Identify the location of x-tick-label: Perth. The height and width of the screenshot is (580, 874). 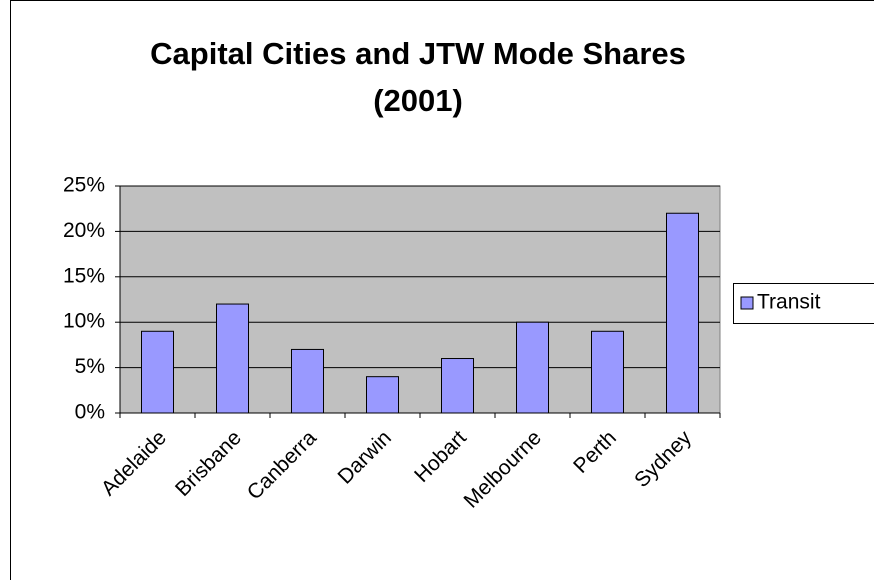
(595, 452).